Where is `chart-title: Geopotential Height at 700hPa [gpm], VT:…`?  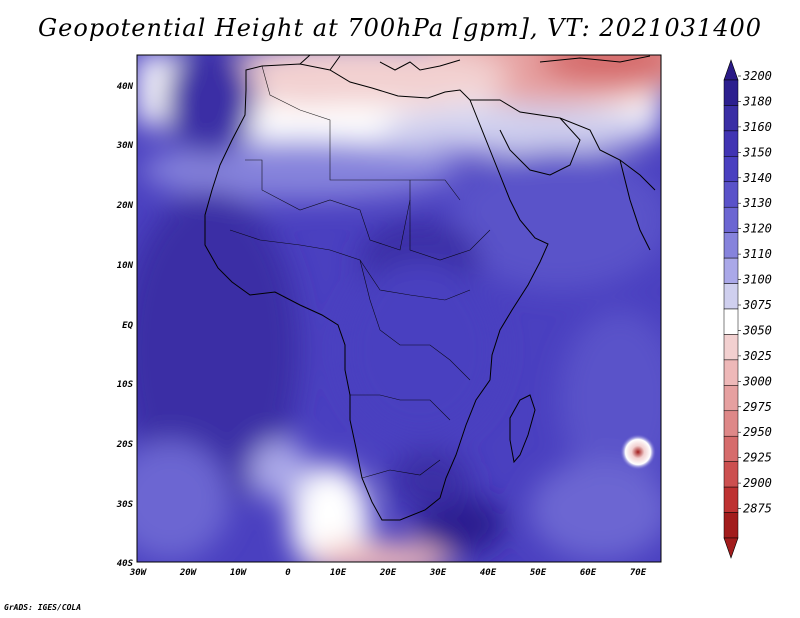
chart-title: Geopotential Height at 700hPa [gpm], VT:… is located at coordinates (400, 28).